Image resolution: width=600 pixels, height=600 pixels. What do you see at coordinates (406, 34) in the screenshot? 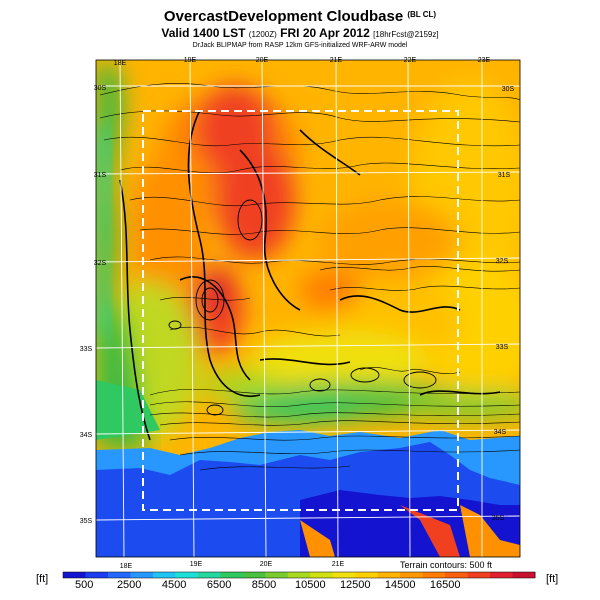
I see `forecast-info: [18hrFcst@2159z]` at bounding box center [406, 34].